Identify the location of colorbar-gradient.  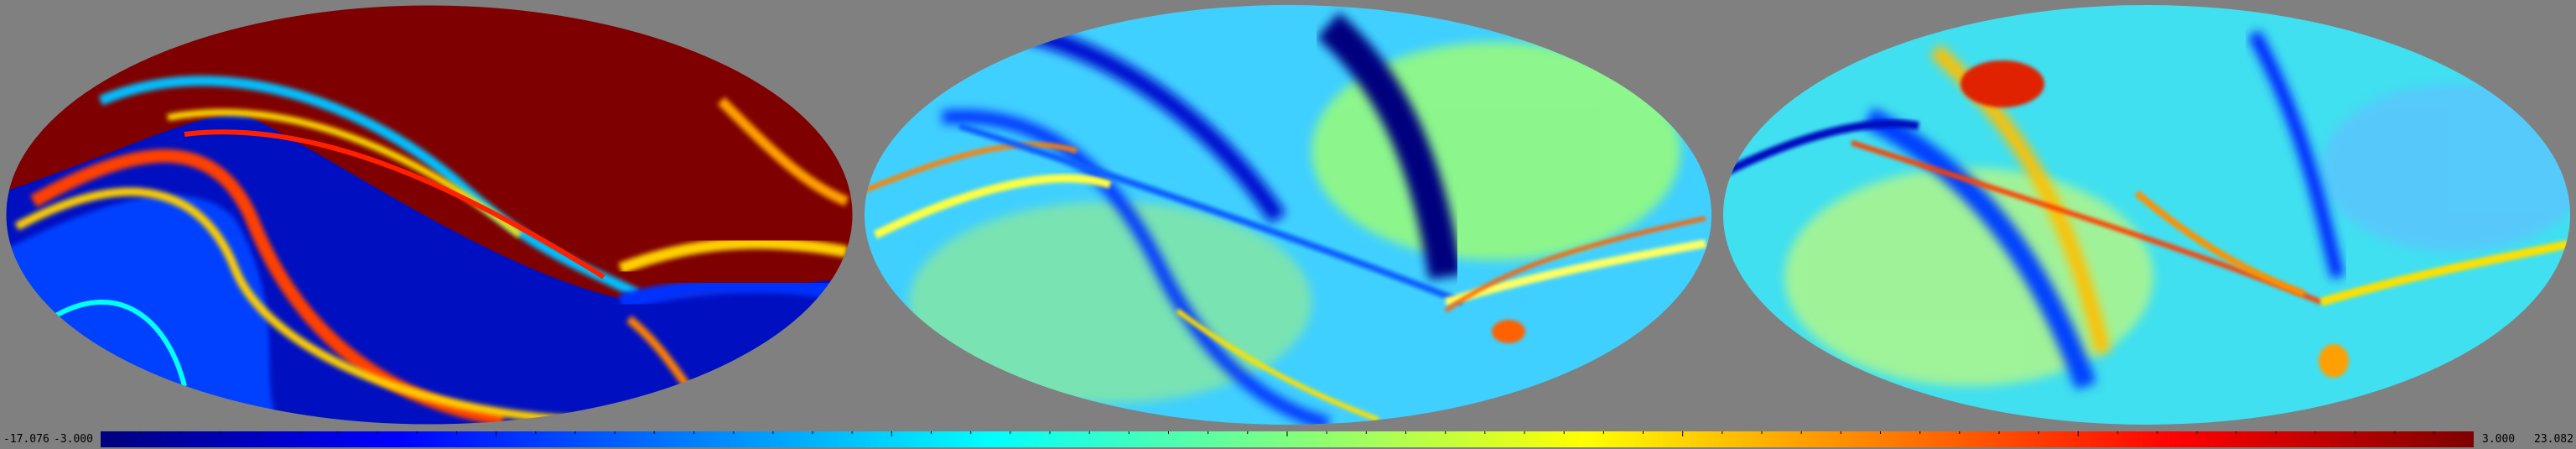
(1287, 439).